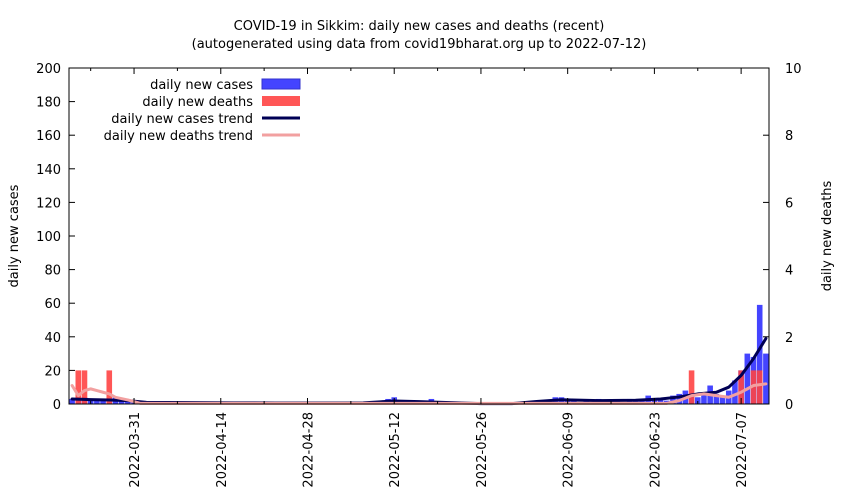 This screenshot has width=850, height=500. I want to click on y-left-tick-label: 160, so click(48, 136).